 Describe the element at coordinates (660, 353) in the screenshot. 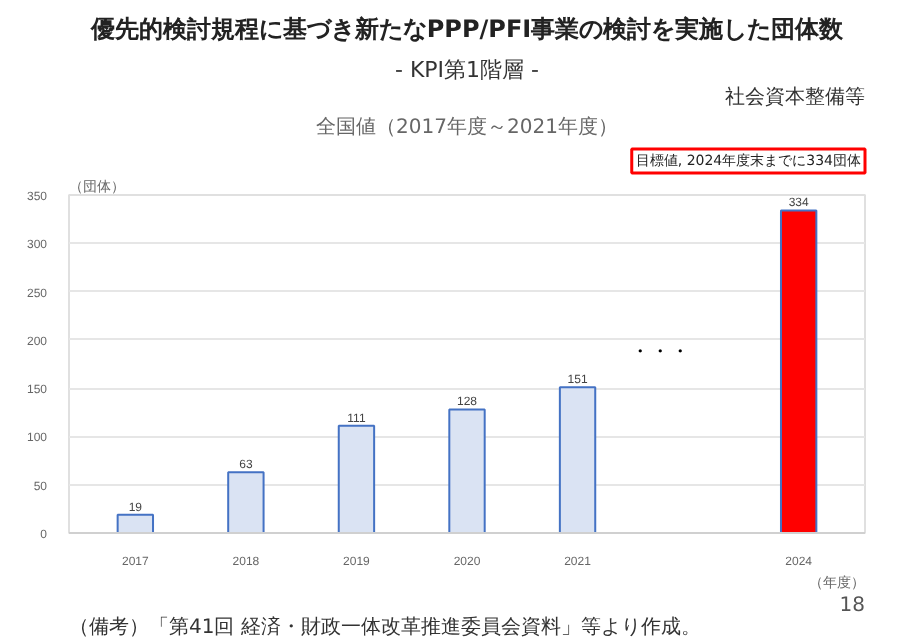

I see `annotation: ・・・` at that location.